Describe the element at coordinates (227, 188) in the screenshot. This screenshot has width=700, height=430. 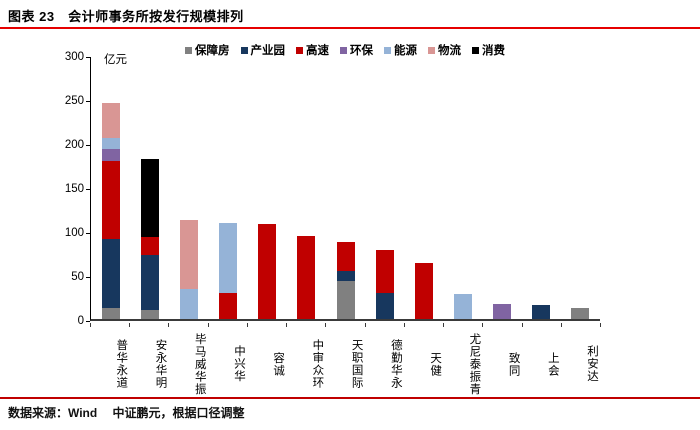
I see `bar-slot-中兴华` at that location.